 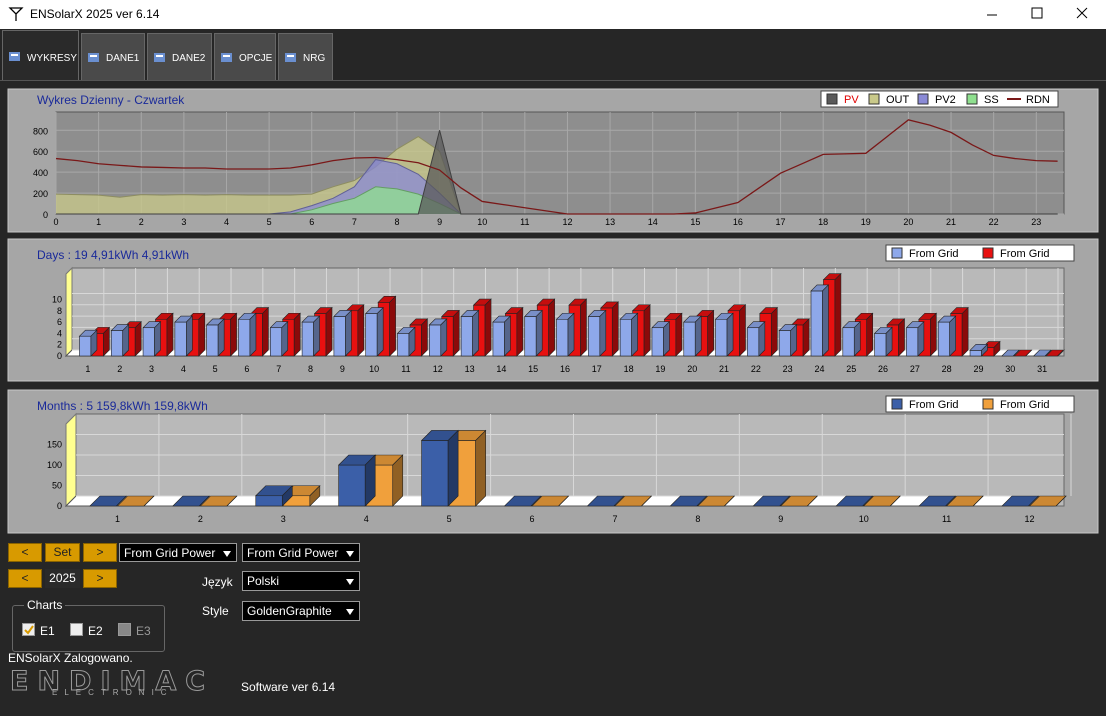 I want to click on legend-box, so click(x=980, y=253).